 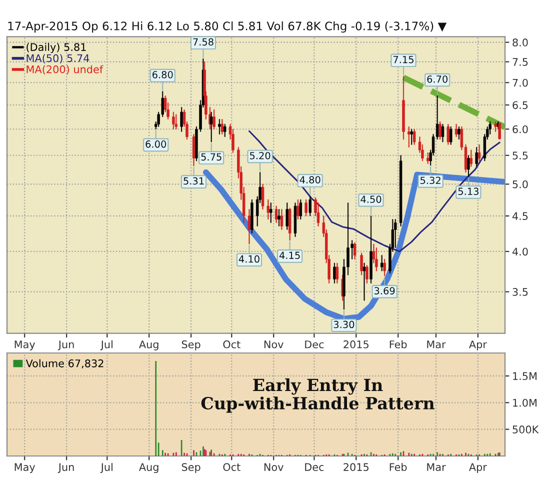 What do you see at coordinates (520, 82) in the screenshot?
I see `y-tick-label: 7.0` at bounding box center [520, 82].